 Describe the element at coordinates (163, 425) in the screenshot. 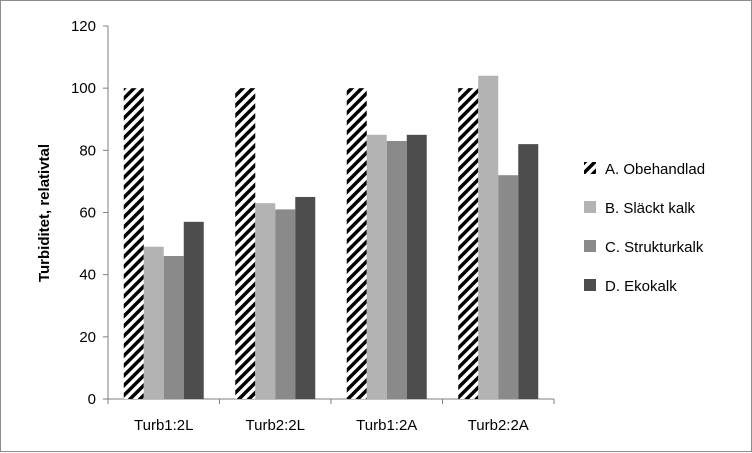

I see `x-category-label: Turb1:2L` at that location.